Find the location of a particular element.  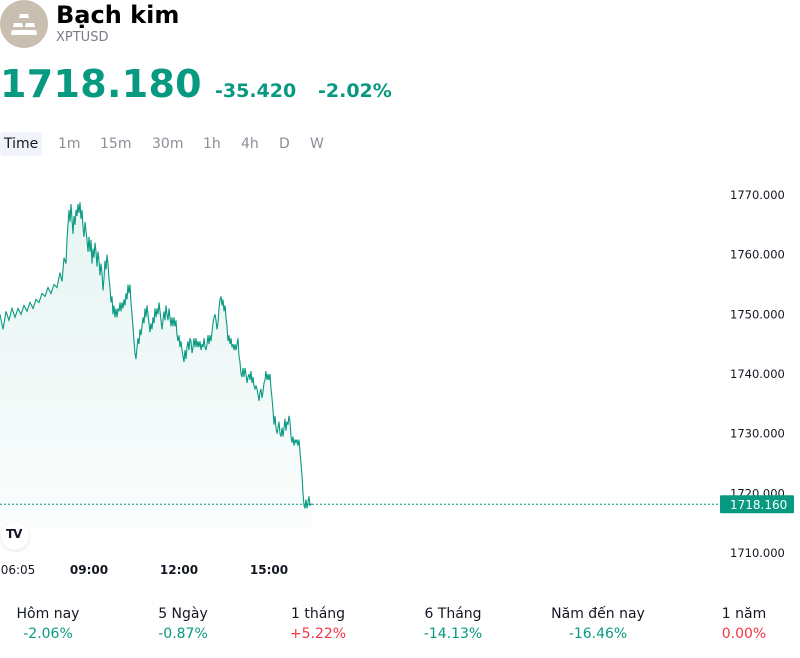

tab-15m: 15m is located at coordinates (116, 144).